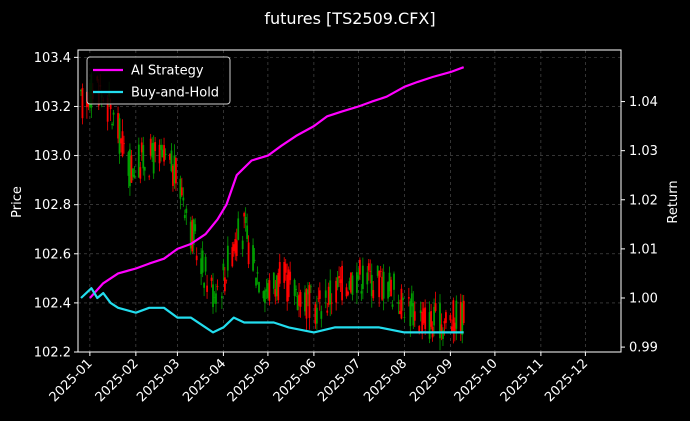  I want to click on series-line-buy-and-hold, so click(272, 310).